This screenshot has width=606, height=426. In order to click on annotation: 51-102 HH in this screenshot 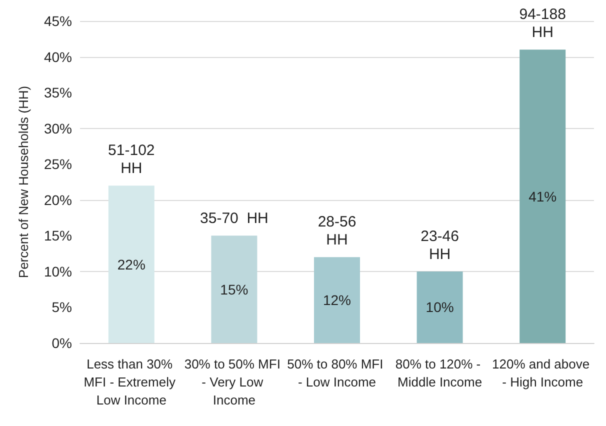, I will do `click(131, 160)`.